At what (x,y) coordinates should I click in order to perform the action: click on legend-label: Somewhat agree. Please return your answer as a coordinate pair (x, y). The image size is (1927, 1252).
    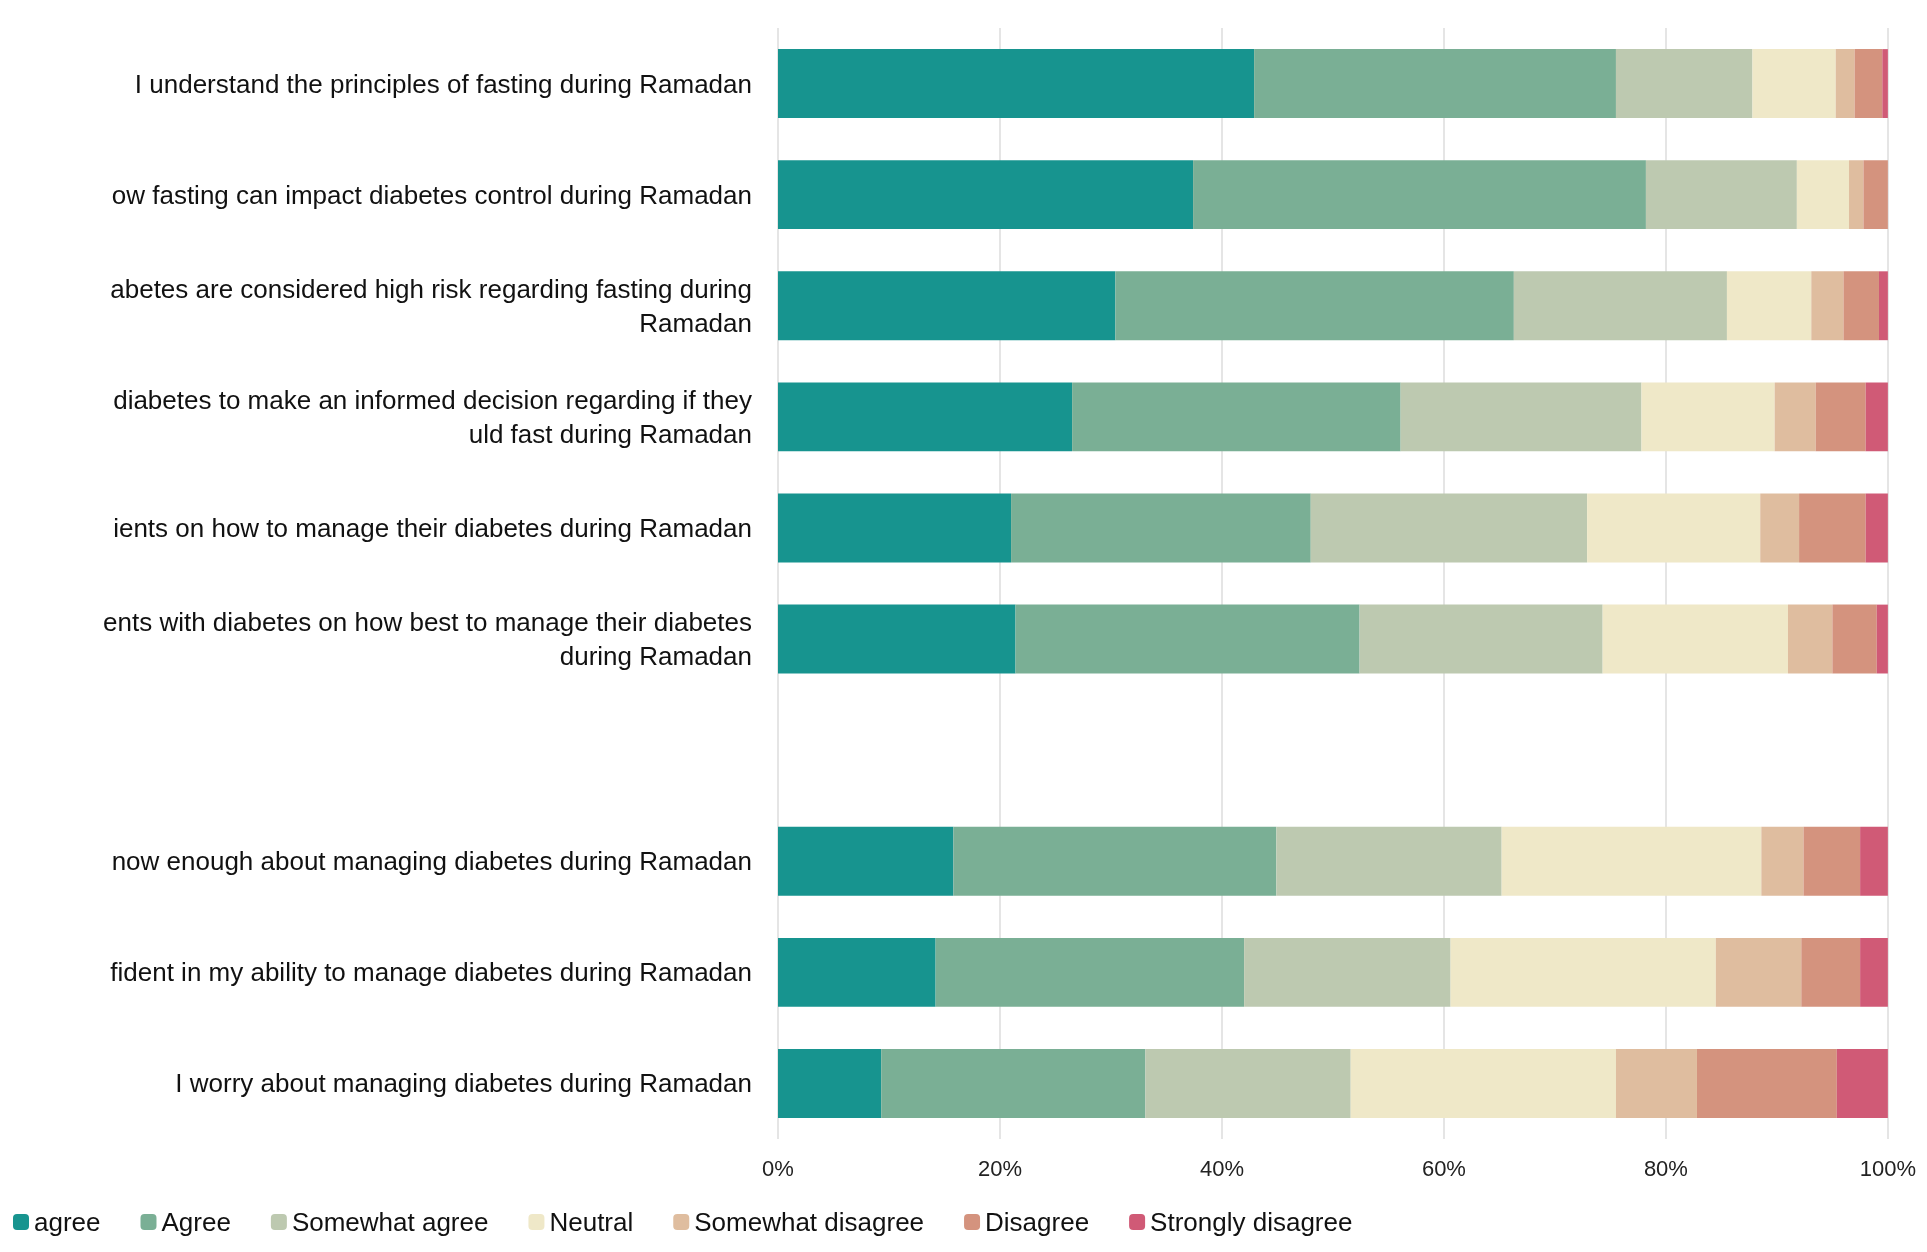
    Looking at the image, I should click on (390, 1222).